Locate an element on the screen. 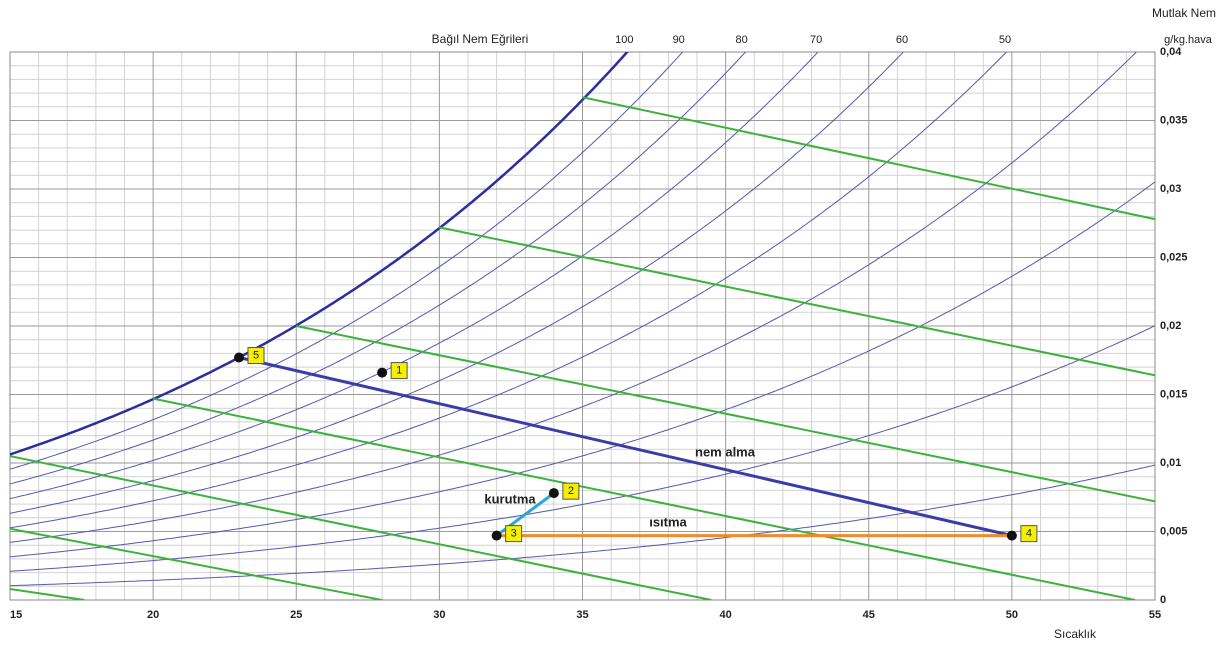 The height and width of the screenshot is (649, 1225). point-label: 3 is located at coordinates (514, 534).